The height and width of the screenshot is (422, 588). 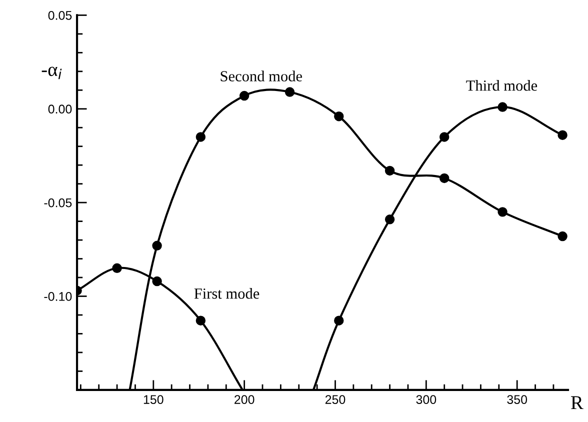 What do you see at coordinates (261, 76) in the screenshot?
I see `annotation: Second mode` at bounding box center [261, 76].